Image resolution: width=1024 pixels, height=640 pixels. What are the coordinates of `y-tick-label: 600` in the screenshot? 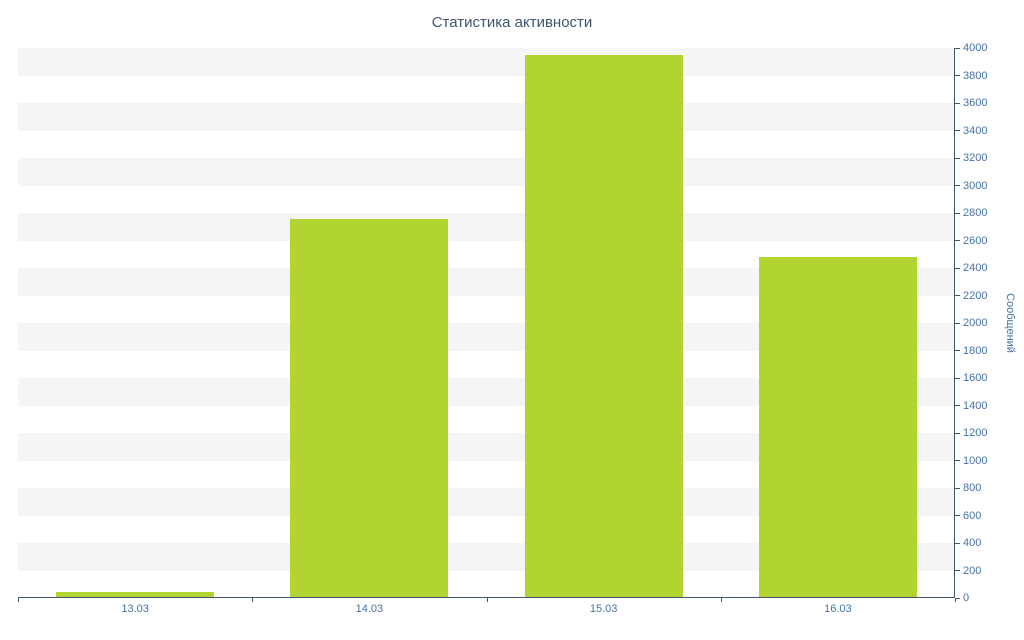 It's located at (972, 515).